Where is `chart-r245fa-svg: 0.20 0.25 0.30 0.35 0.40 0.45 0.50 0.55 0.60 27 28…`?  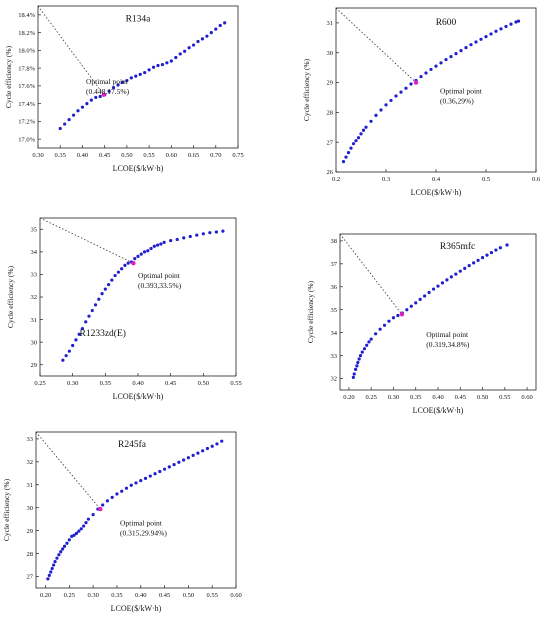
chart-r245fa-svg: 0.20 0.25 0.30 0.35 0.40 0.45 0.50 0.55 0.60 27 28… is located at coordinates (122, 522).